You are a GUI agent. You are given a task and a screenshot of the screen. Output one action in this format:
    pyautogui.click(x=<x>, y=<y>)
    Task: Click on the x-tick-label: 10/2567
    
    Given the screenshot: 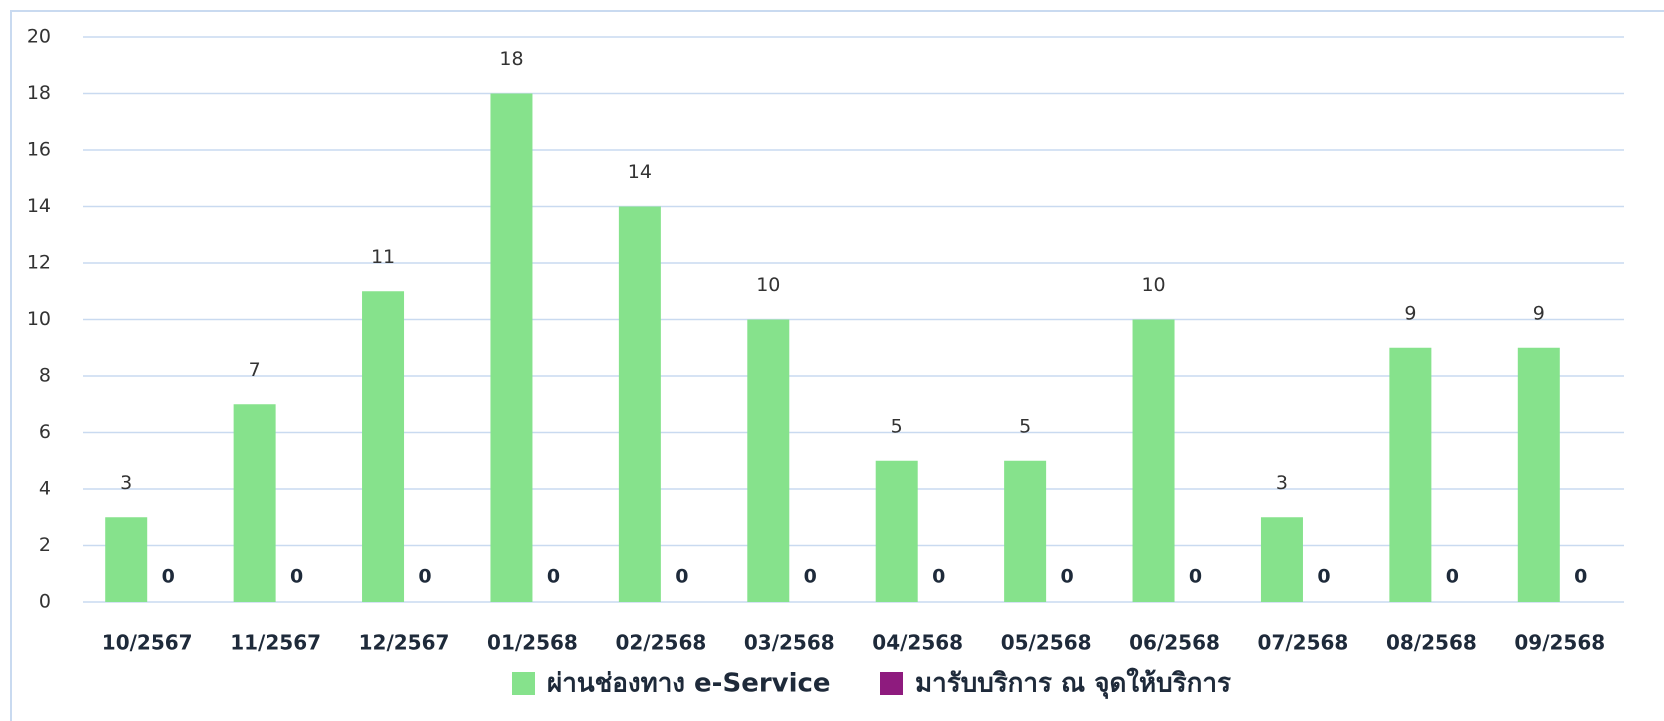 What is the action you would take?
    pyautogui.click(x=147, y=643)
    